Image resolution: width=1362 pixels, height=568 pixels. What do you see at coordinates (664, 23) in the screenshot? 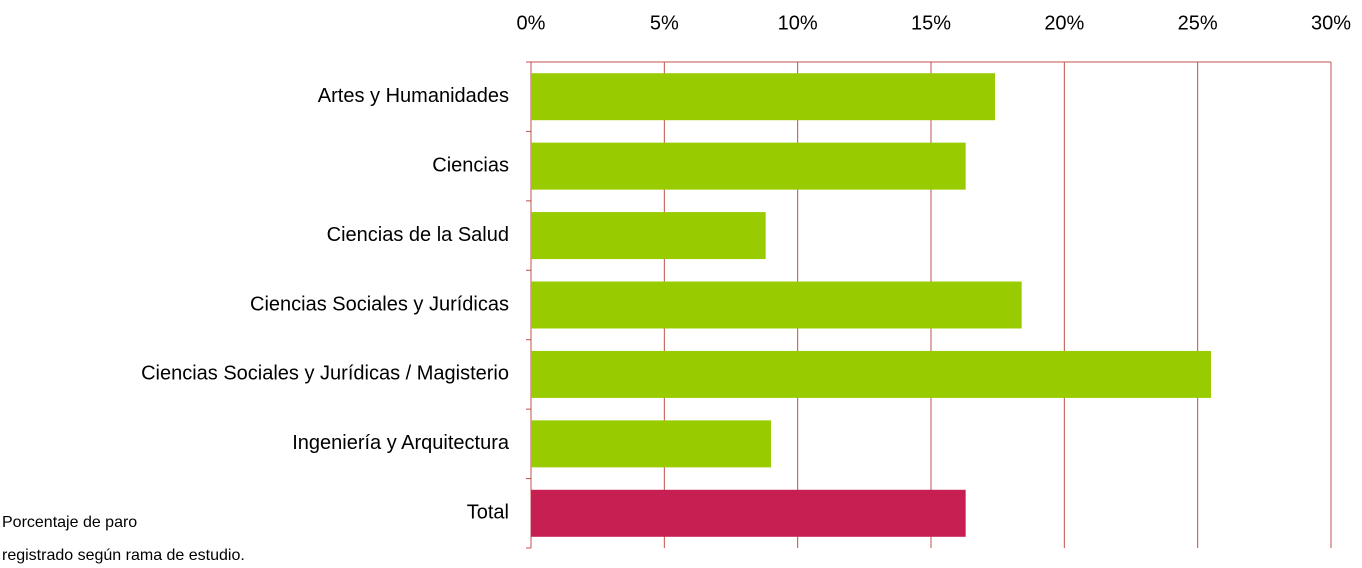
I see `x-tick-label: 5%` at bounding box center [664, 23].